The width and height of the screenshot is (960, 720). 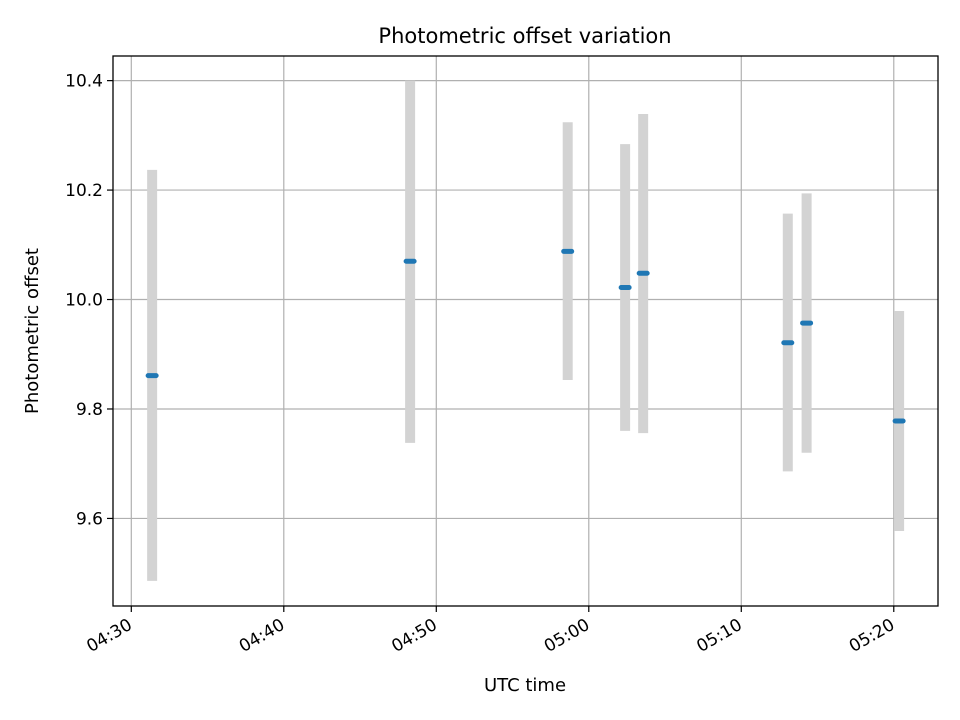 What do you see at coordinates (262, 636) in the screenshot?
I see `x-tick-label: 04:40` at bounding box center [262, 636].